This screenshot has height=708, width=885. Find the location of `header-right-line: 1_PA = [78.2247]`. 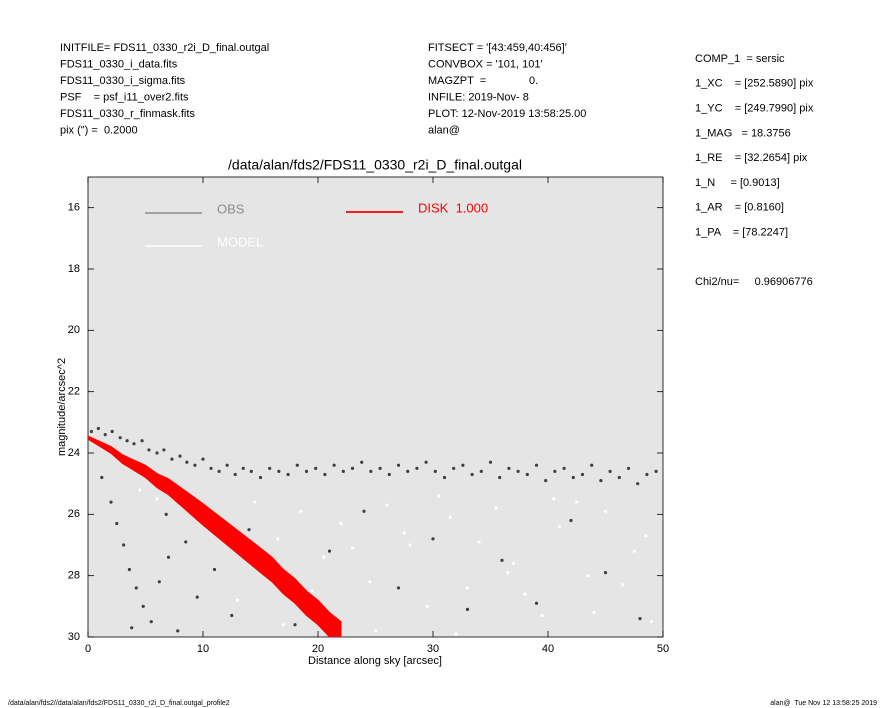

header-right-line: 1_PA = [78.2247] is located at coordinates (741, 233).